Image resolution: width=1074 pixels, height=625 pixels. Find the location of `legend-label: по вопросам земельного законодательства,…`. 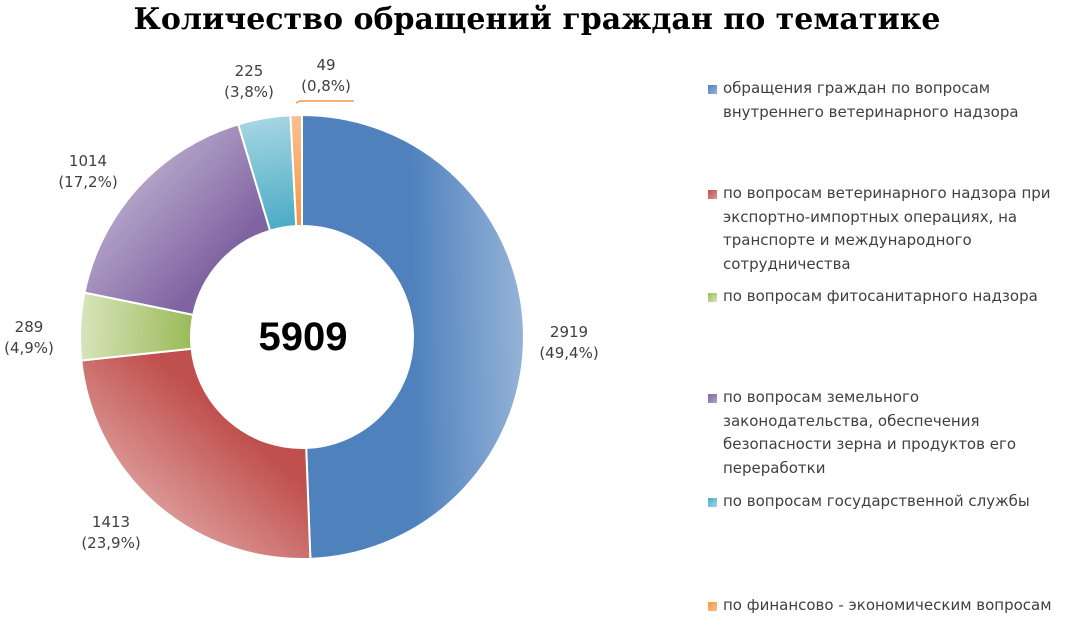

legend-label: по вопросам земельного законодательства,… is located at coordinates (869, 432).